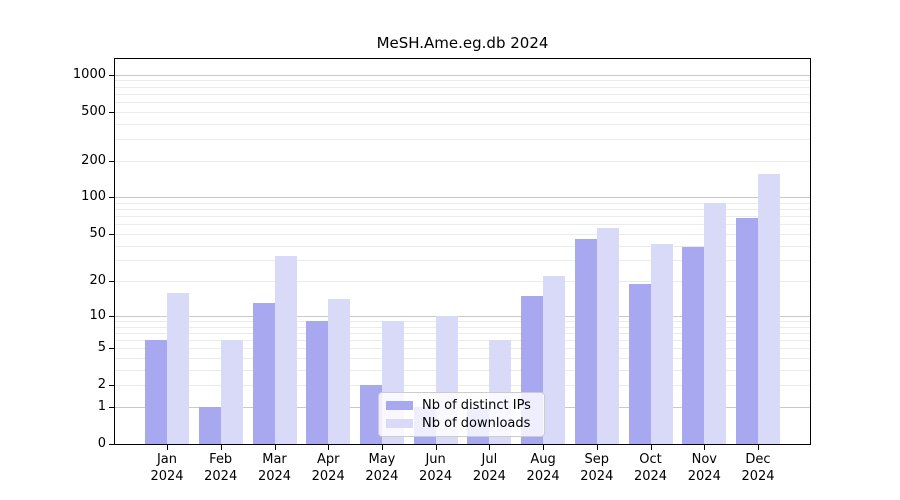  What do you see at coordinates (101, 406) in the screenshot?
I see `y-tick-label: 1` at bounding box center [101, 406].